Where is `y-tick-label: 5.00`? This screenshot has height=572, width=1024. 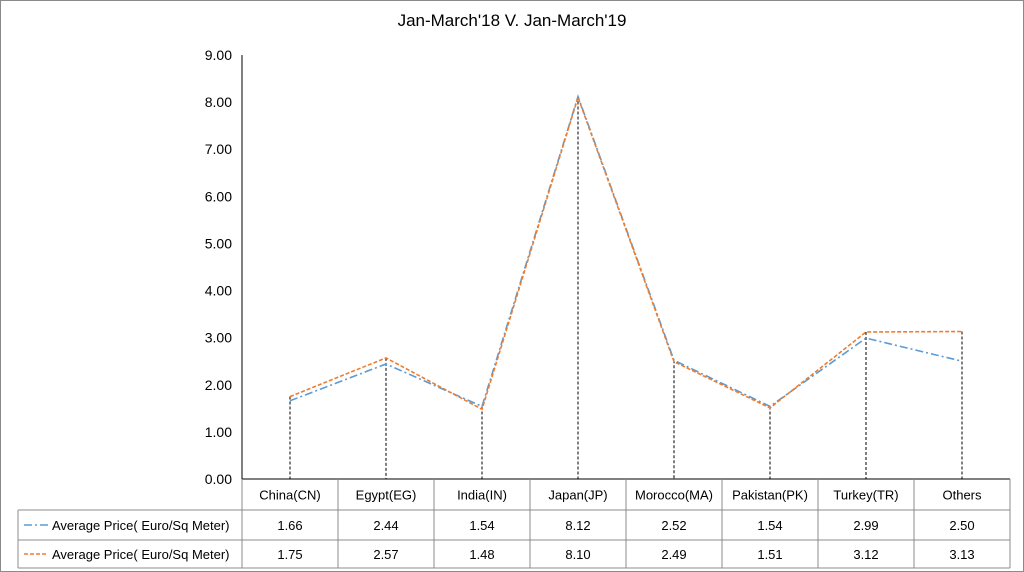 y-tick-label: 5.00 is located at coordinates (218, 243).